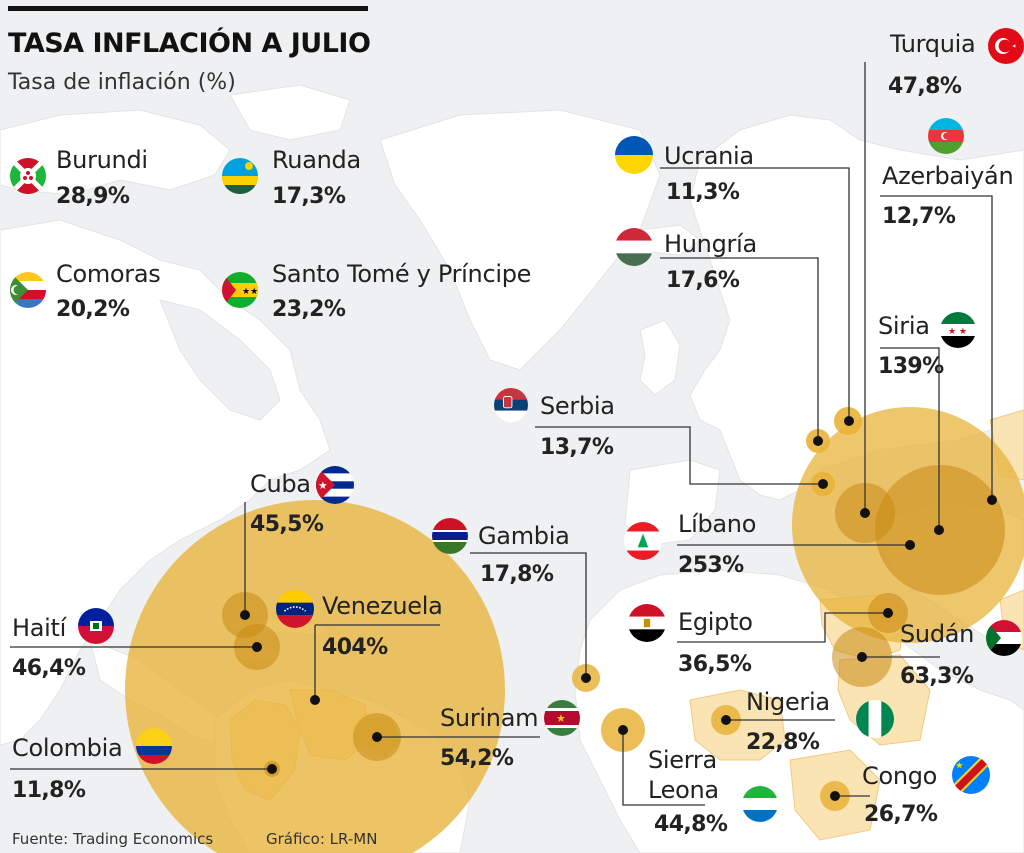 The height and width of the screenshot is (853, 1024). I want to click on label-sudan-name: Sudán, so click(937, 634).